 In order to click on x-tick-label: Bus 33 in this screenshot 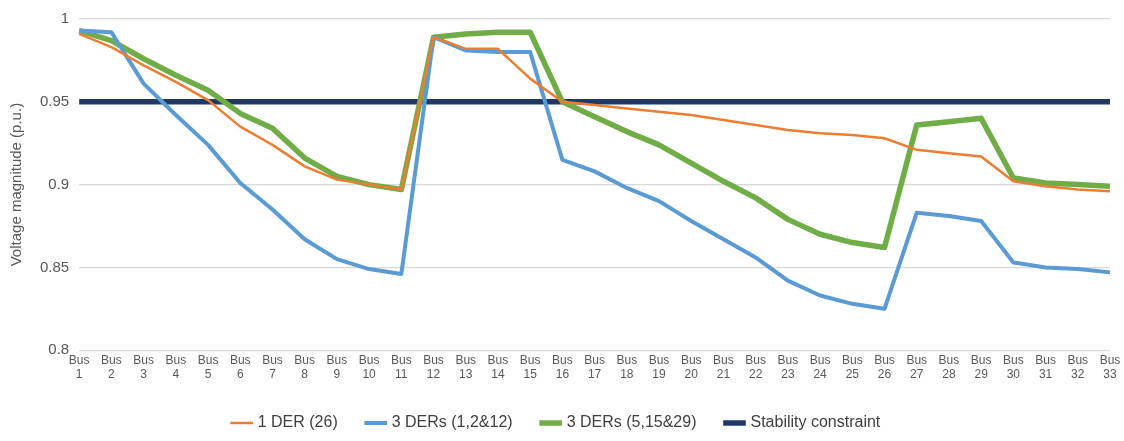, I will do `click(1110, 367)`.